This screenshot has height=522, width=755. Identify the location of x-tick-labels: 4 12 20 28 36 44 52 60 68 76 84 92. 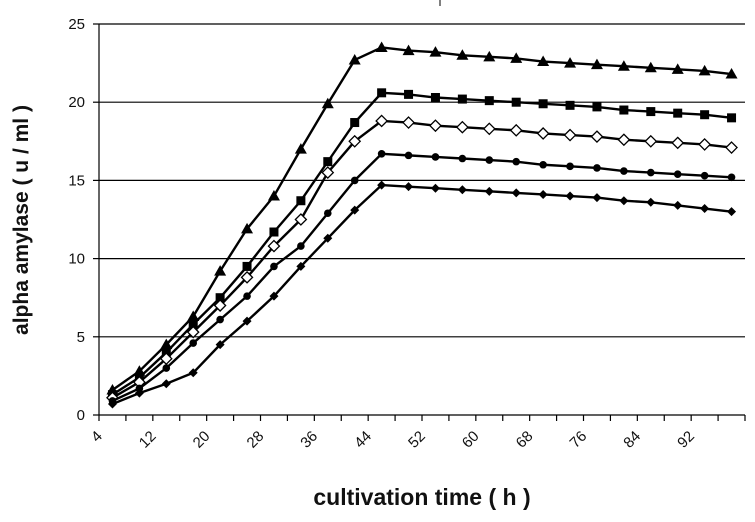
(417, 433).